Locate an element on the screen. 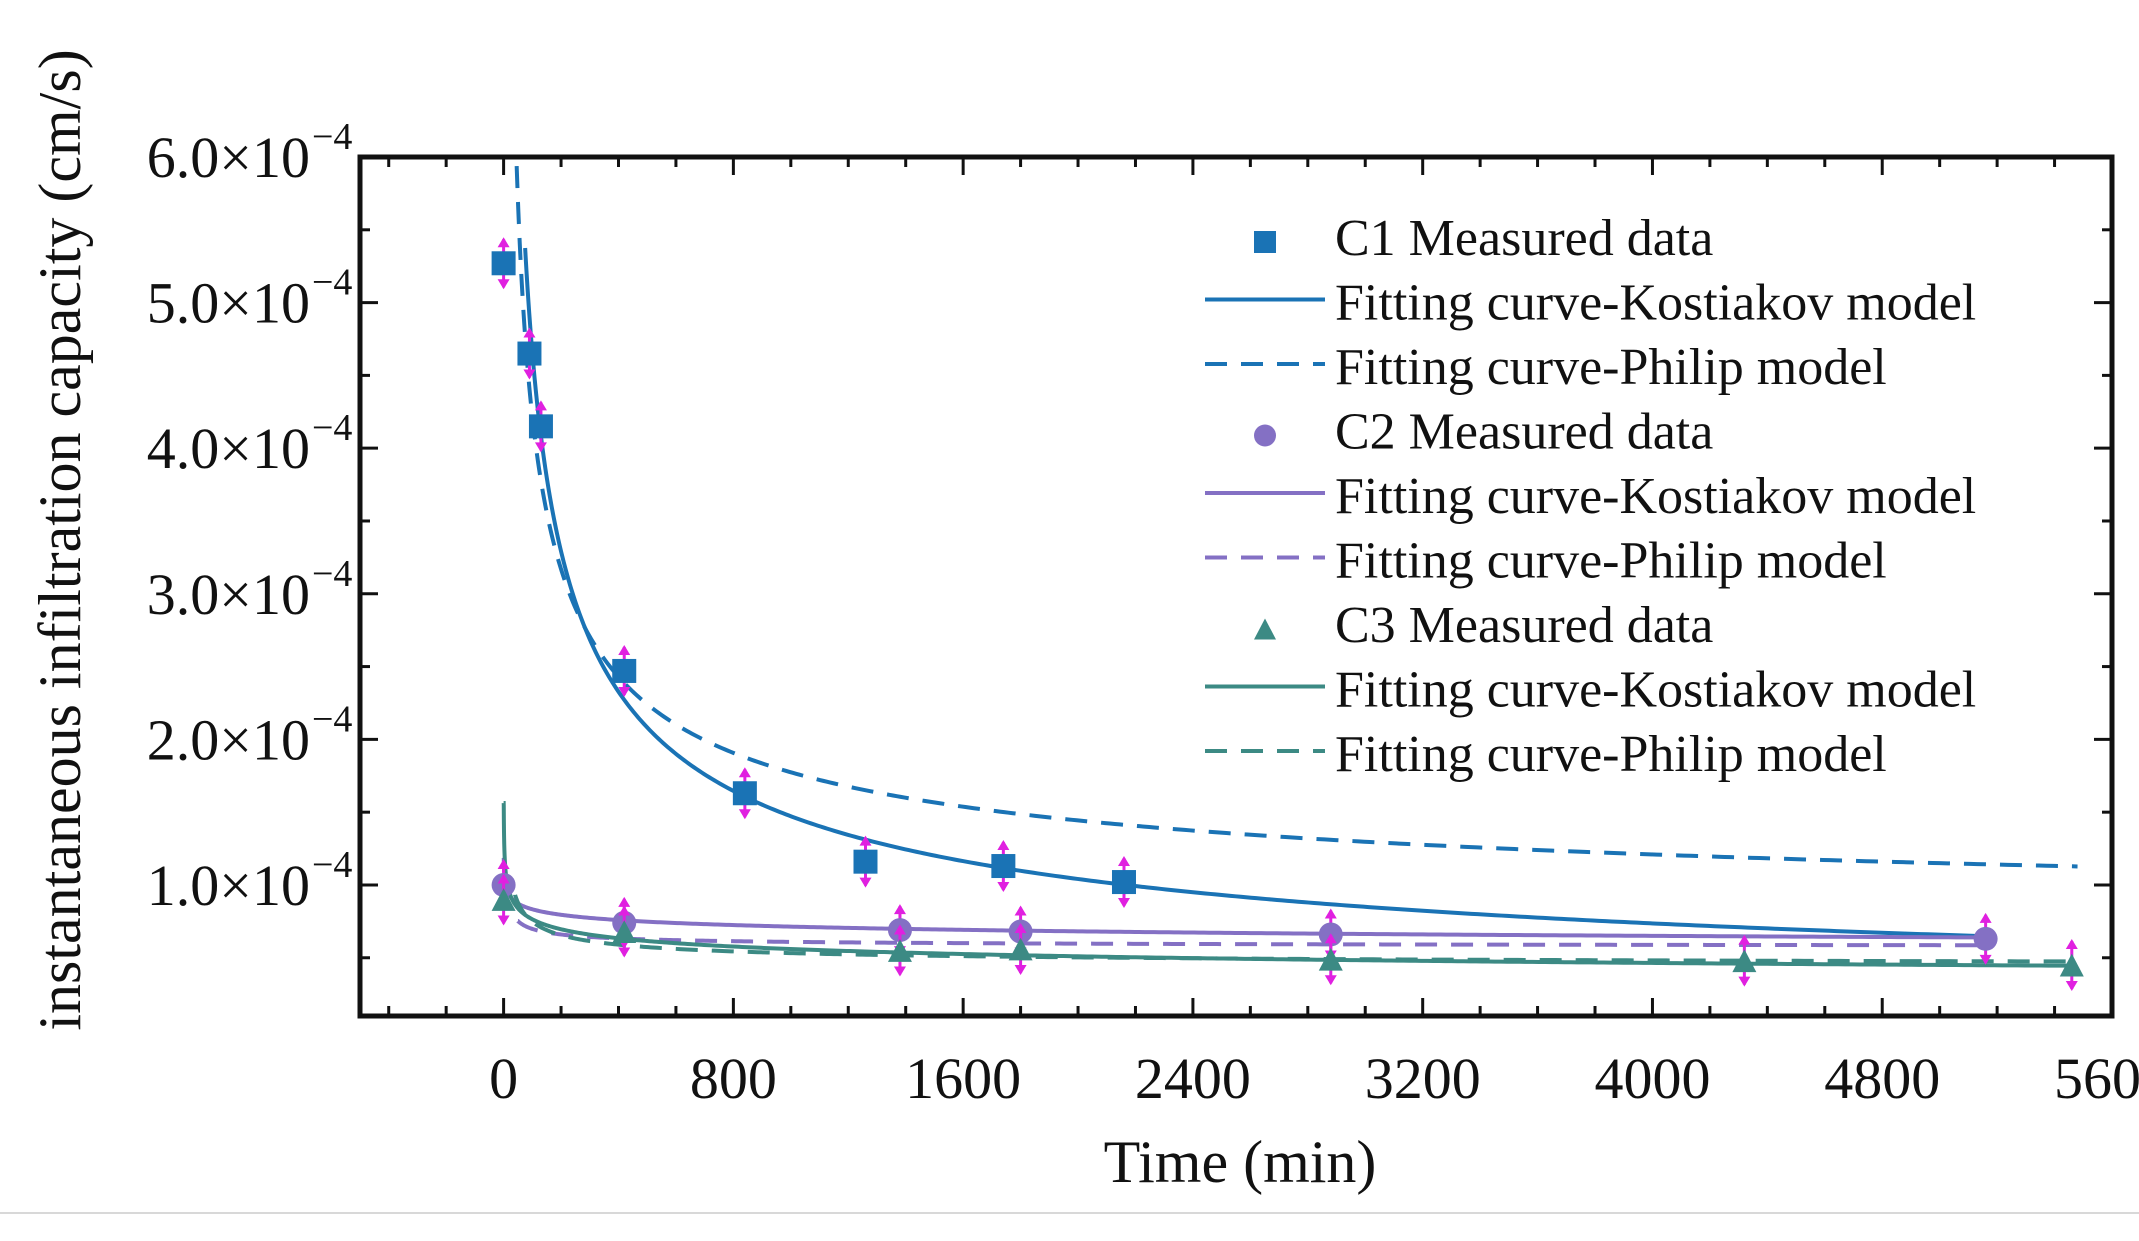 The height and width of the screenshot is (1241, 2139). y-tick-label: 5.0×10 is located at coordinates (228, 303).